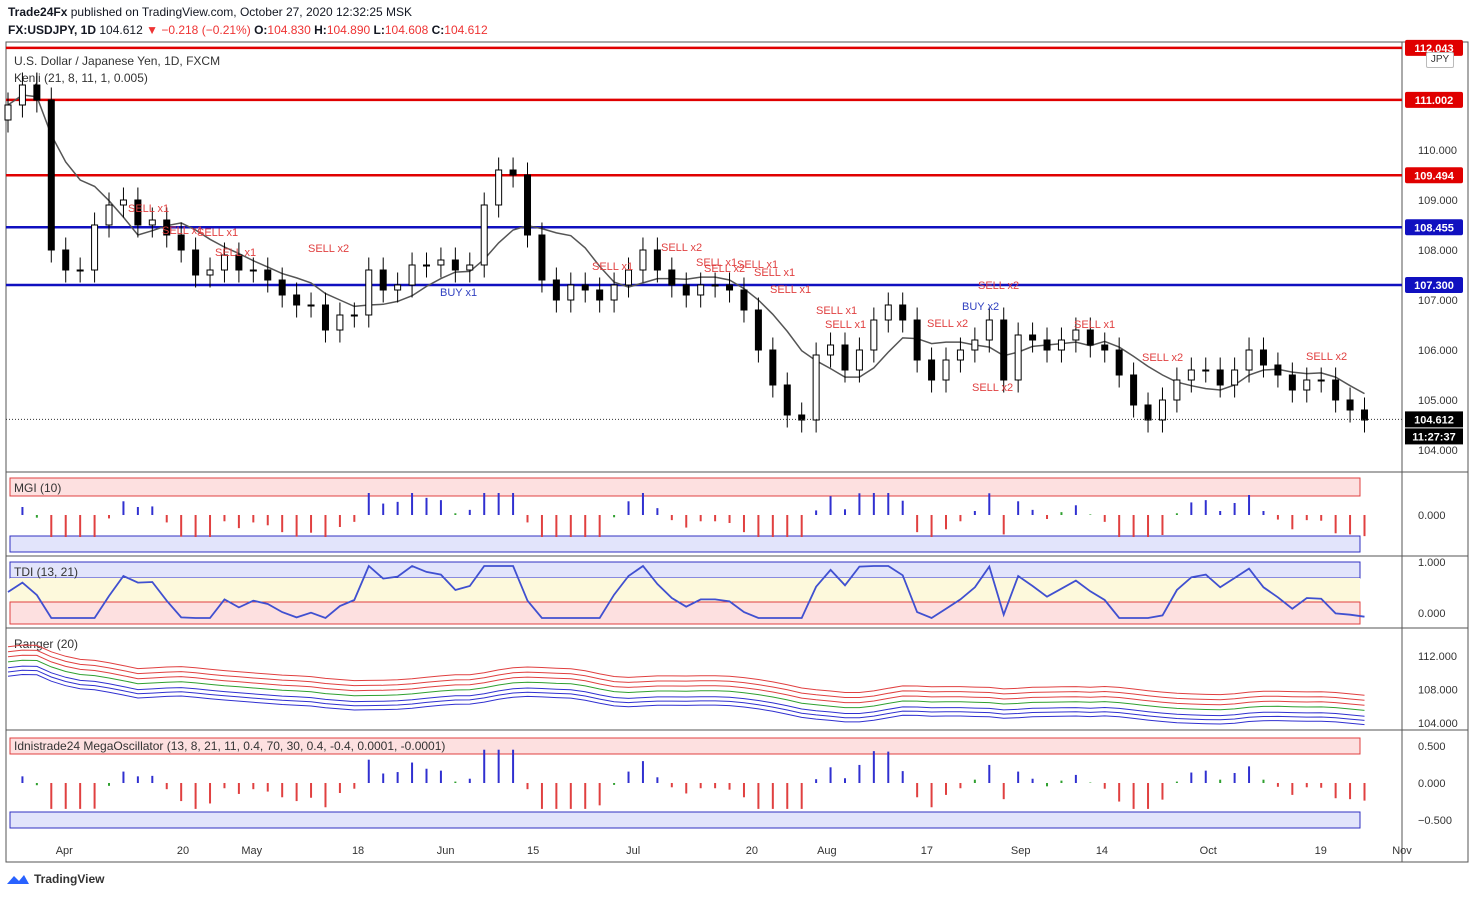  Describe the element at coordinates (261, 30) in the screenshot. I see `open-label: O:` at that location.